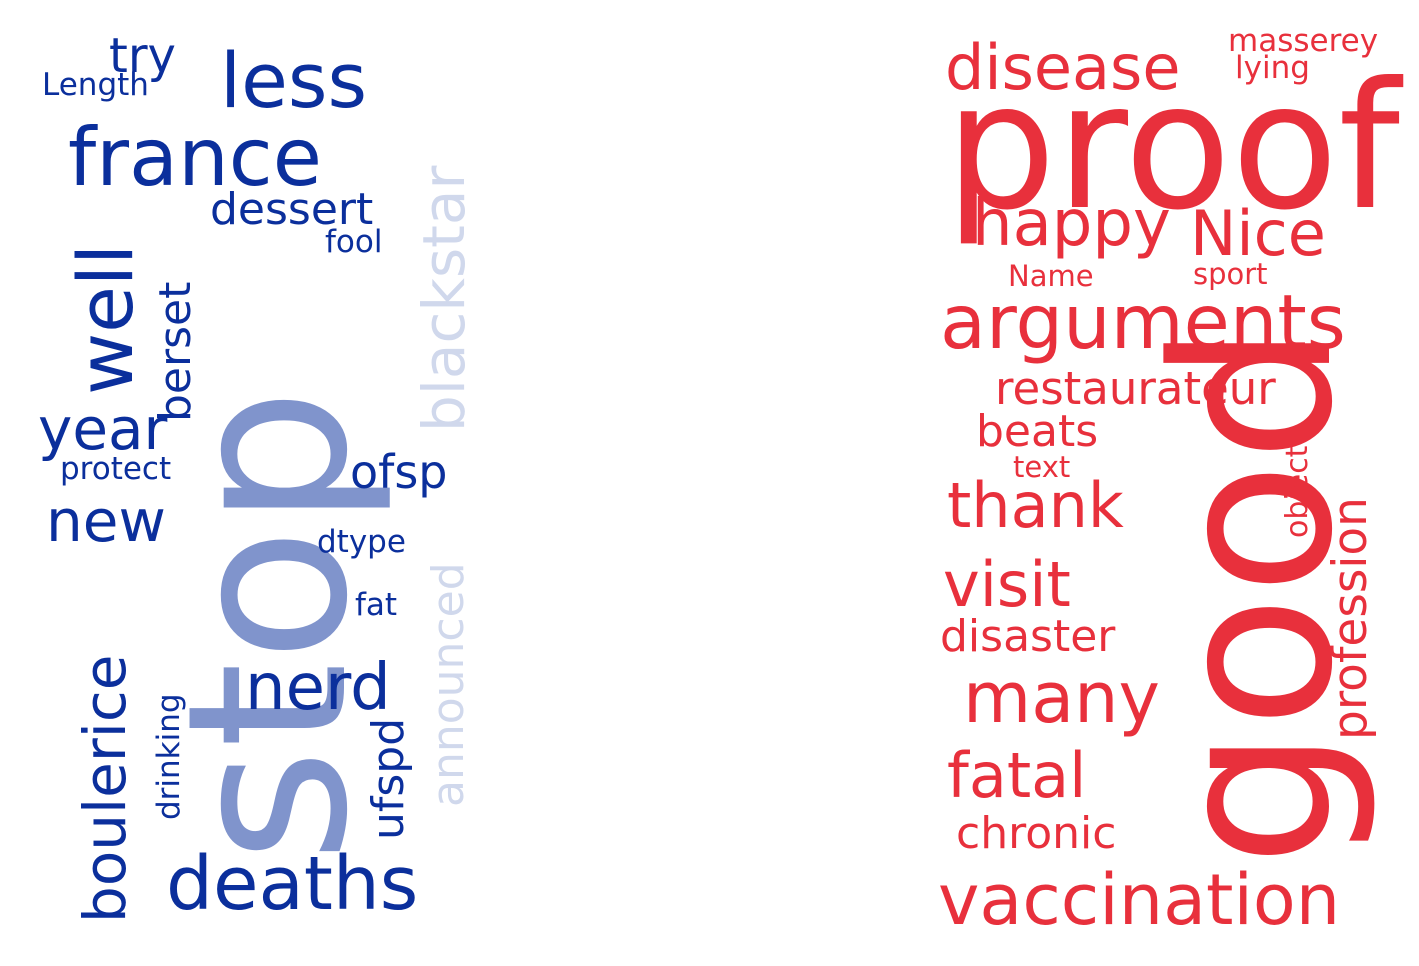  I want to click on cloud-word: blackstar, so click(444, 298).